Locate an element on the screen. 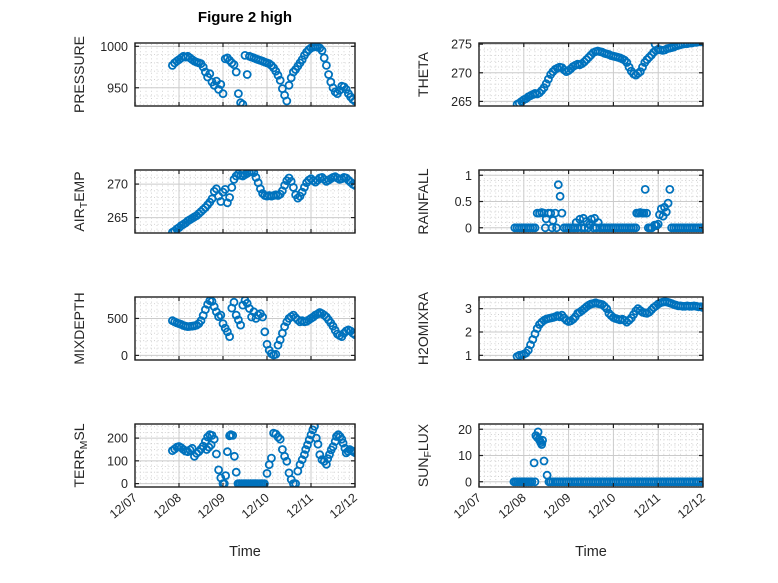  y-tick-label: 10 is located at coordinates (465, 456).